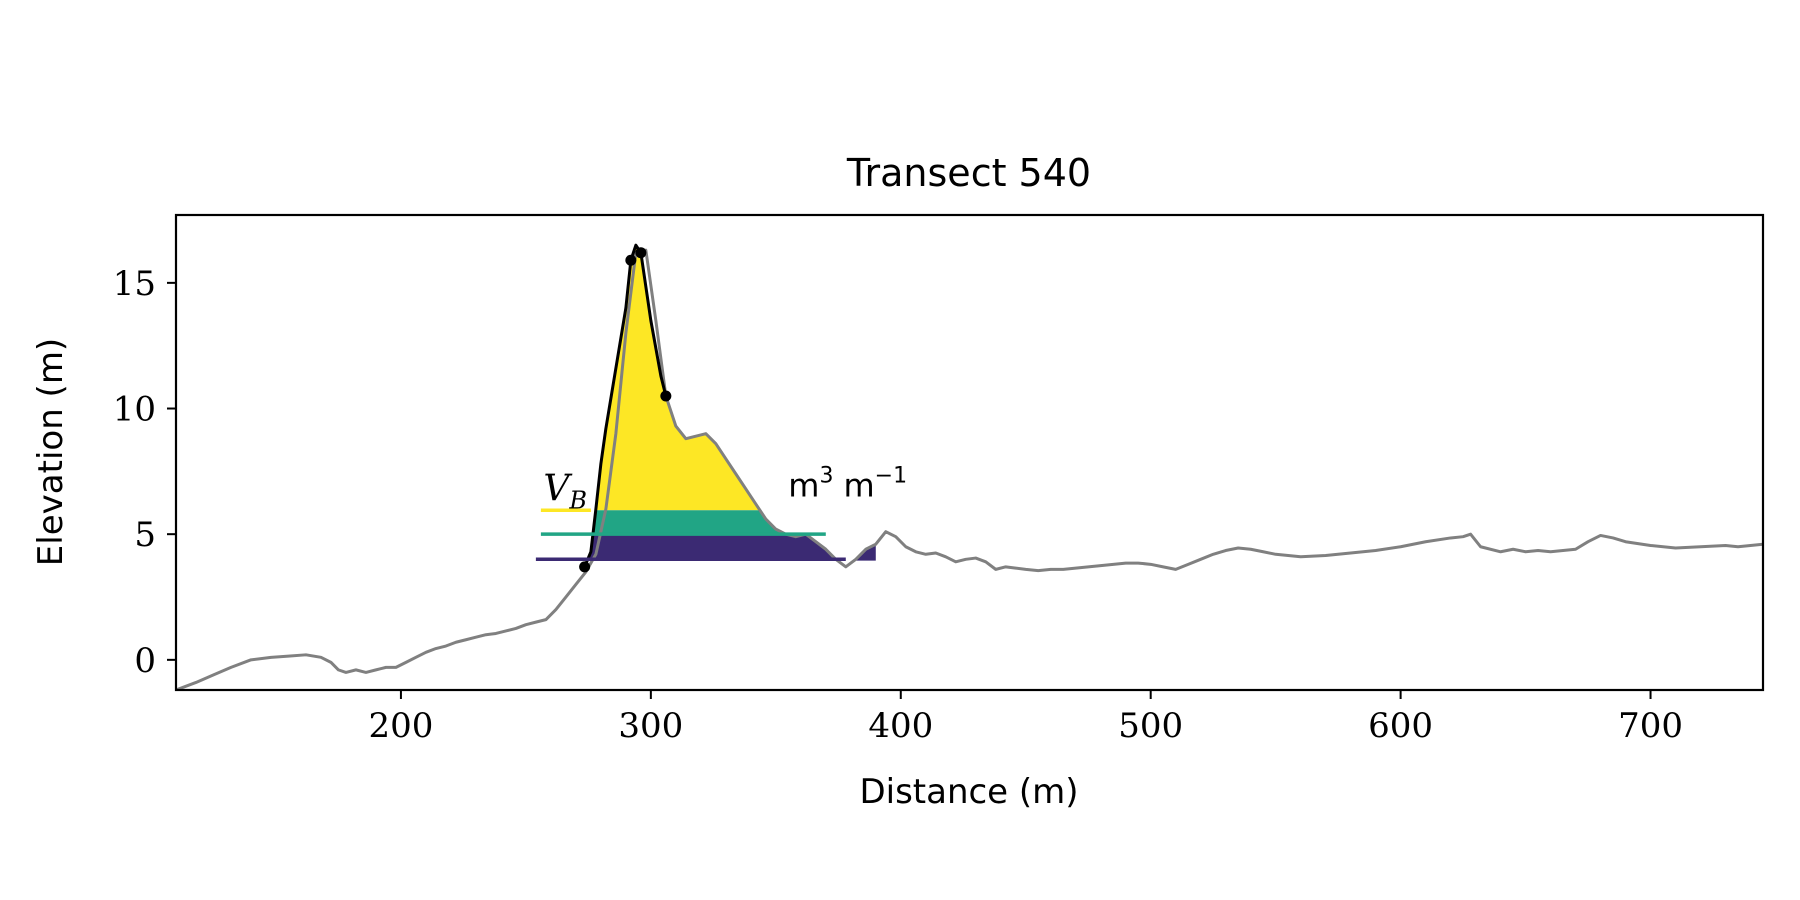 This screenshot has width=1800, height=900. Describe the element at coordinates (625, 405) in the screenshot. I see `dune-outline-line` at that location.